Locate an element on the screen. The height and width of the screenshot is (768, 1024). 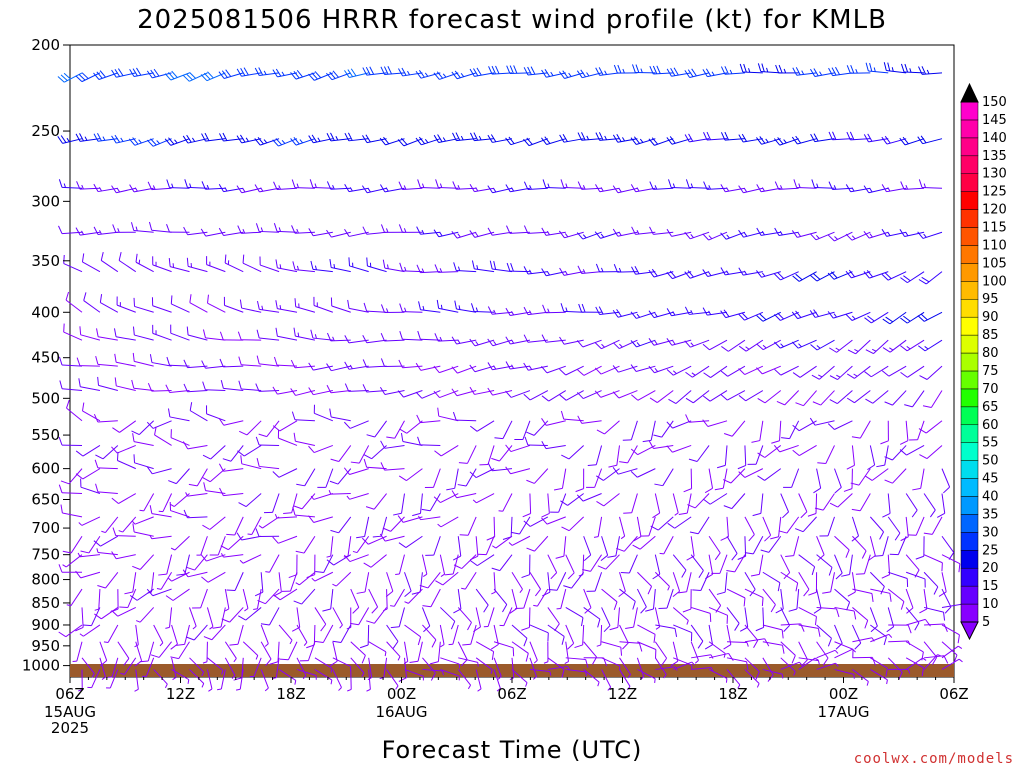
colorbar-label: 105 is located at coordinates (994, 263).